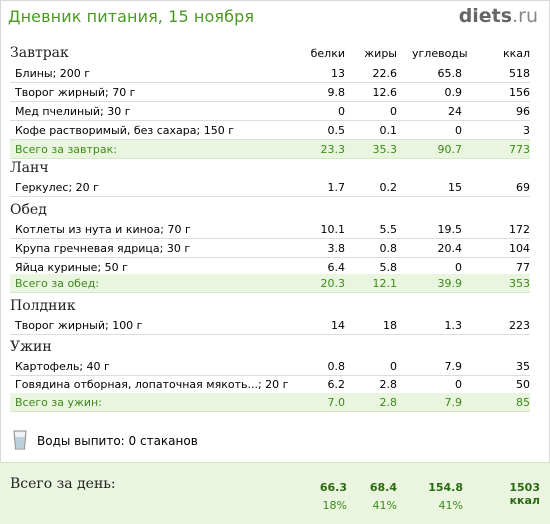 The image size is (550, 524). I want to click on table-row: Творог жирный; 70 г 9.8 12.6 0.9 156, so click(270, 92).